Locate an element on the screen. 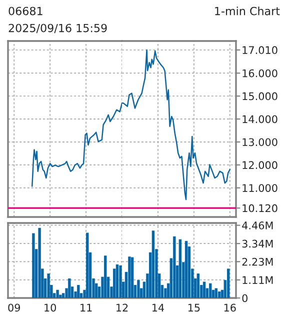 The width and height of the screenshot is (285, 318). x-tick-label: 12 is located at coordinates (122, 308).